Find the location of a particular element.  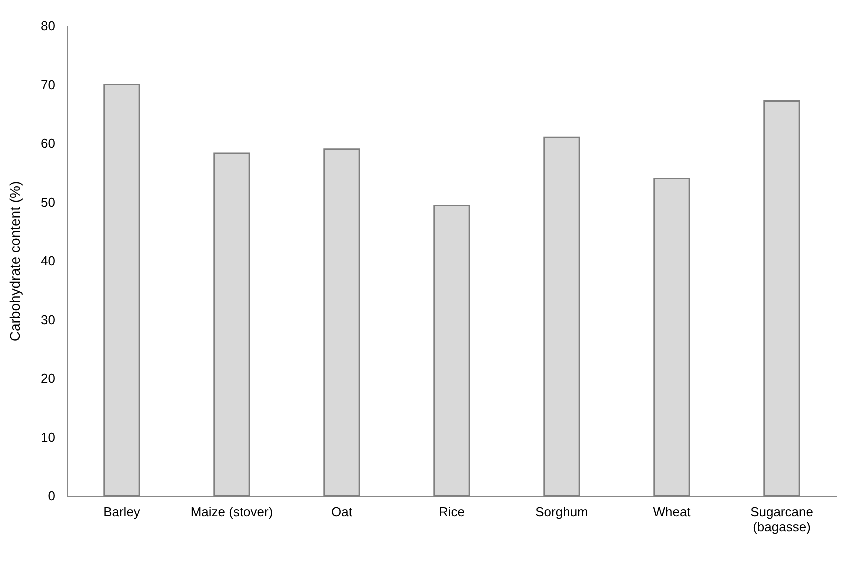

x-tick-label: Sorghum is located at coordinates (562, 512).